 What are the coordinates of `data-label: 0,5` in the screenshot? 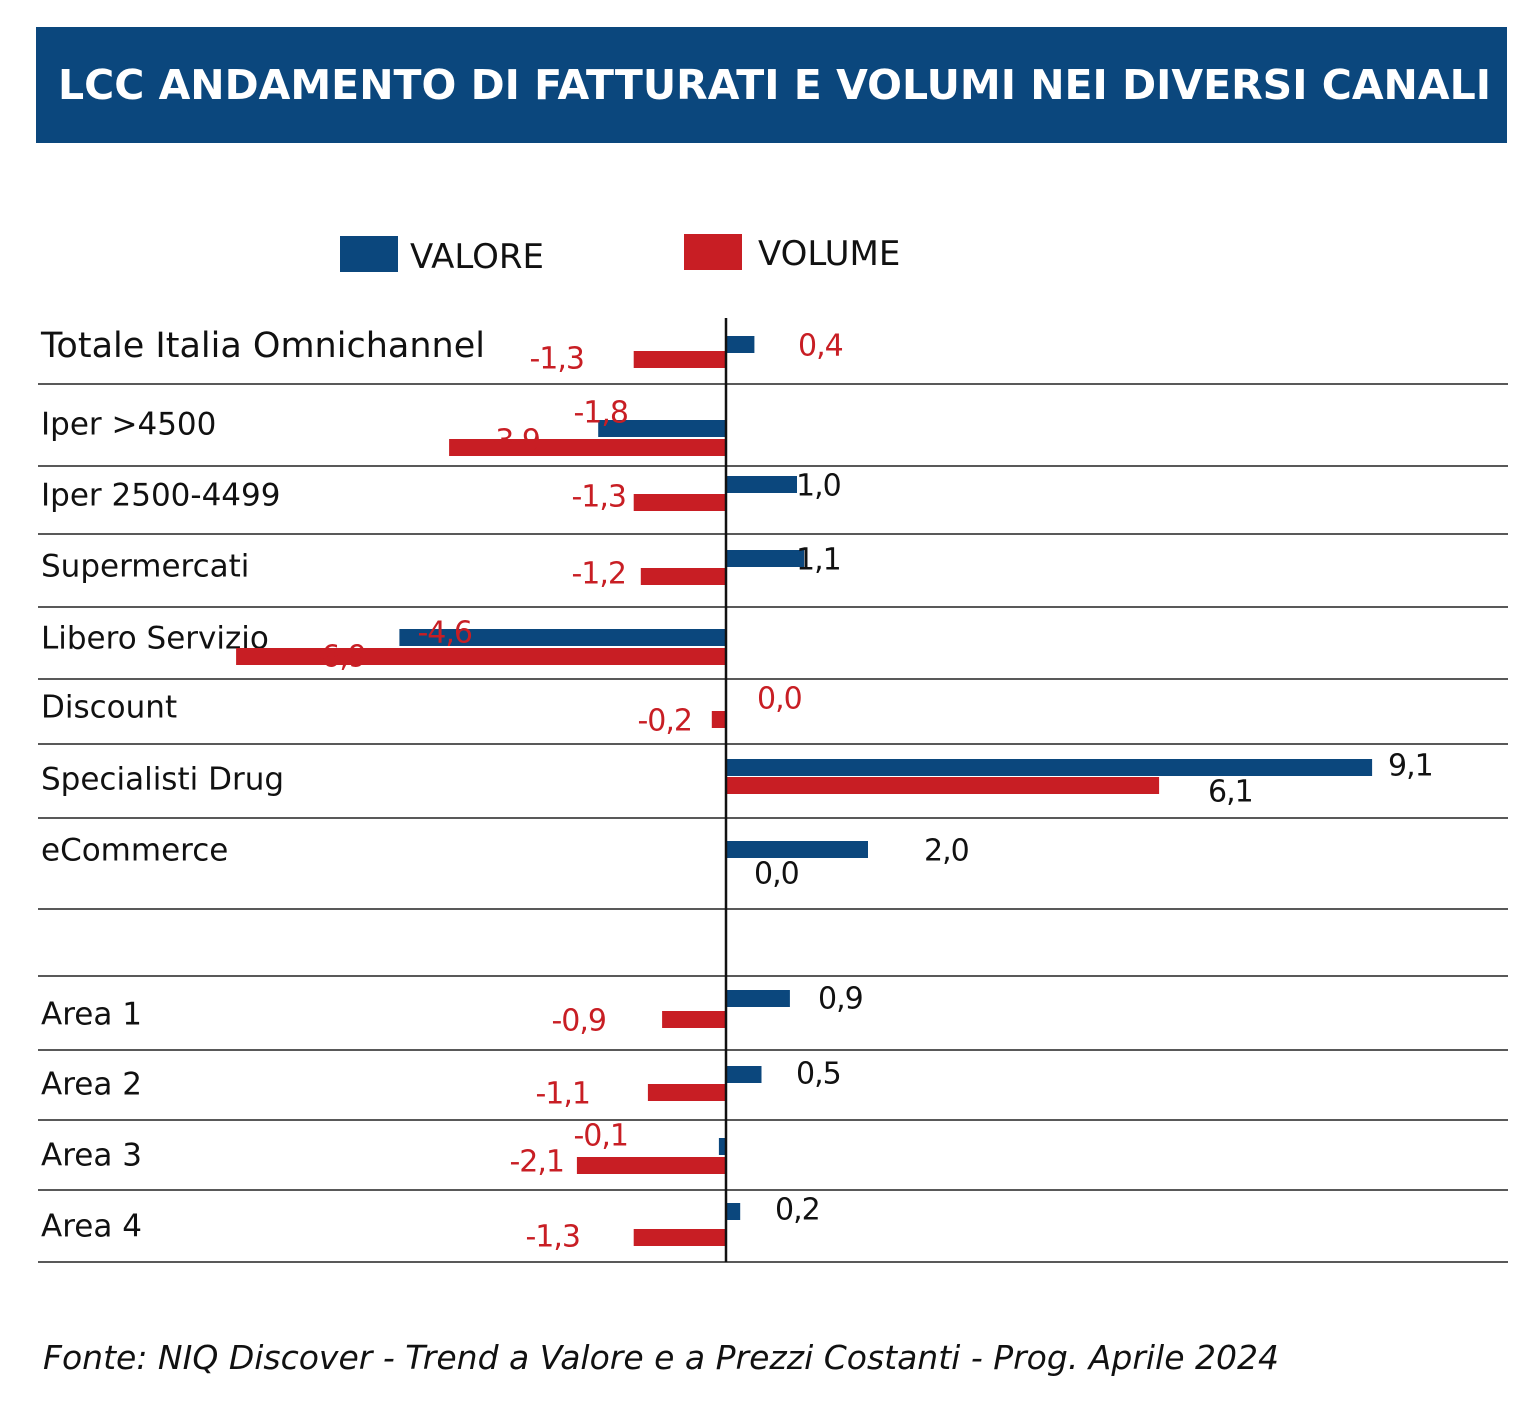 It's located at (818, 1074).